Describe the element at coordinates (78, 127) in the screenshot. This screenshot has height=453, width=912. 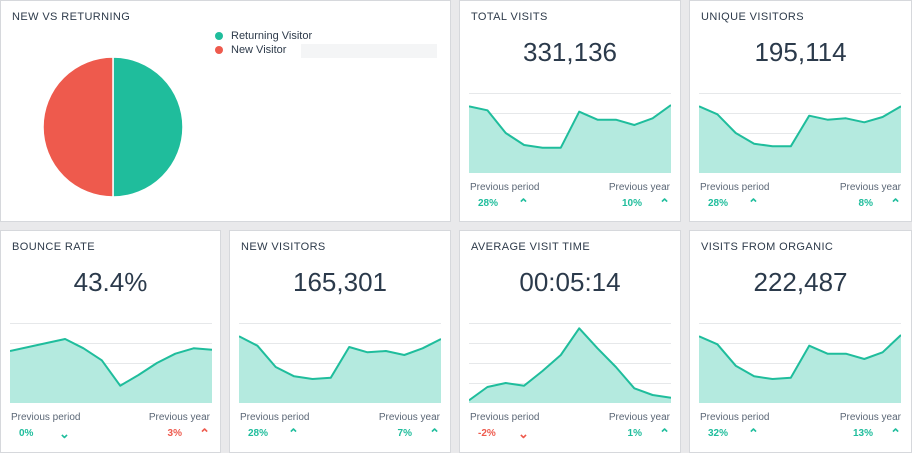
I see `pie-slice-new-visitor` at that location.